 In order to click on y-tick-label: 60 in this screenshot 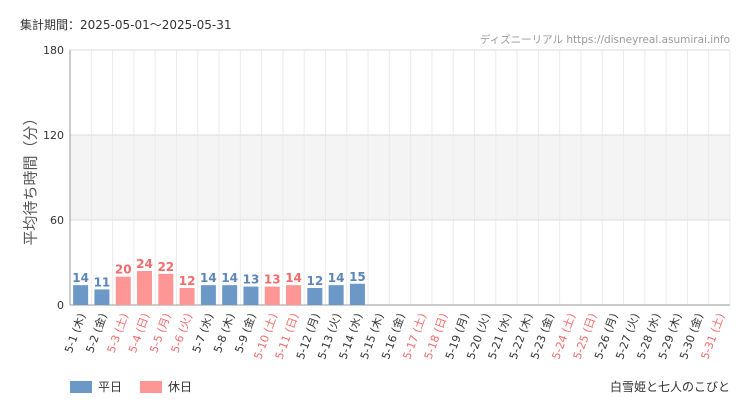, I will do `click(57, 220)`.